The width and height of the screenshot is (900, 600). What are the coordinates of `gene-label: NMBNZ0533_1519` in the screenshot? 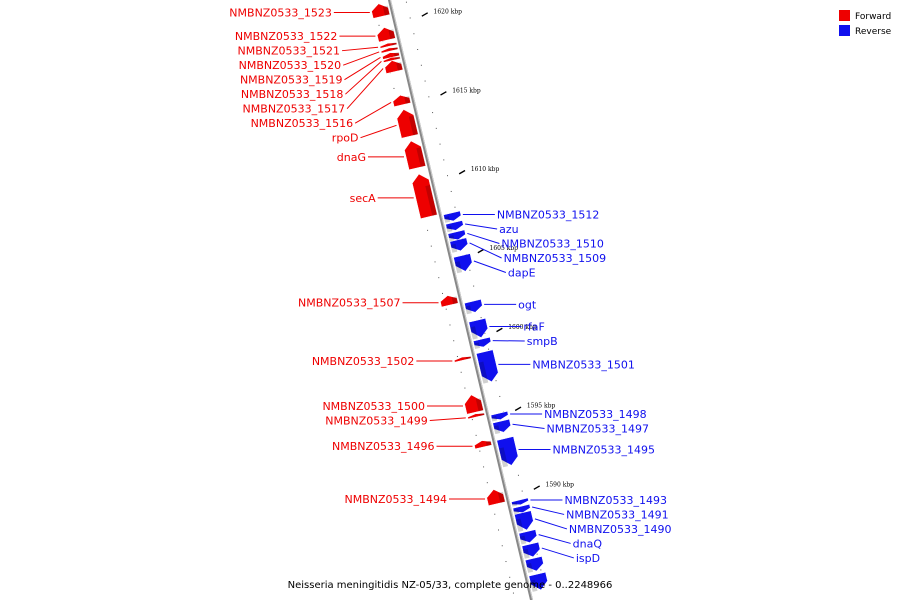 It's located at (291, 80).